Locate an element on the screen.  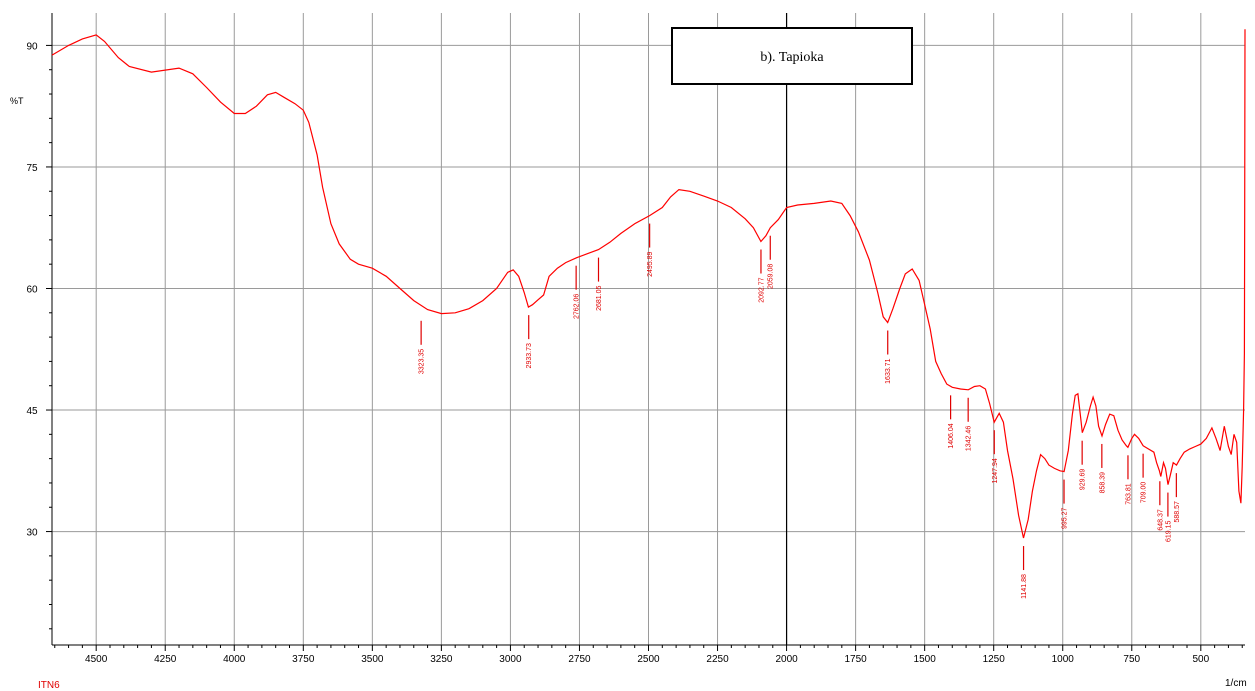
x-tick-label: 2000 is located at coordinates (786, 659).